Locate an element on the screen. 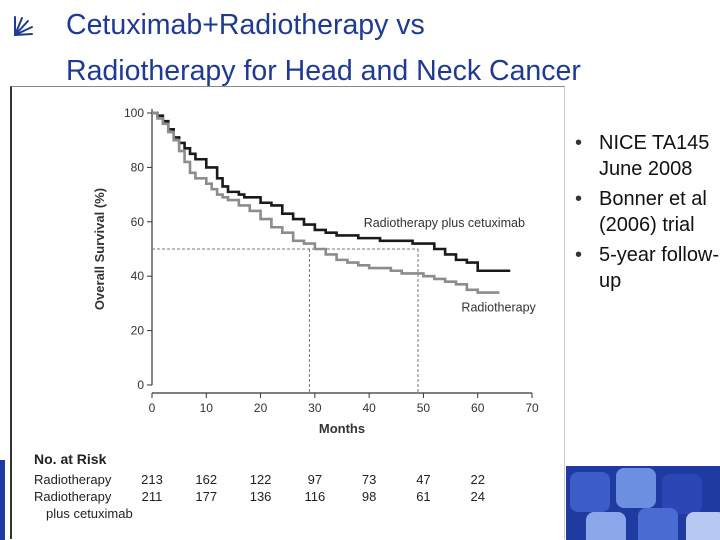  x-tick-label: 40 is located at coordinates (369, 408).